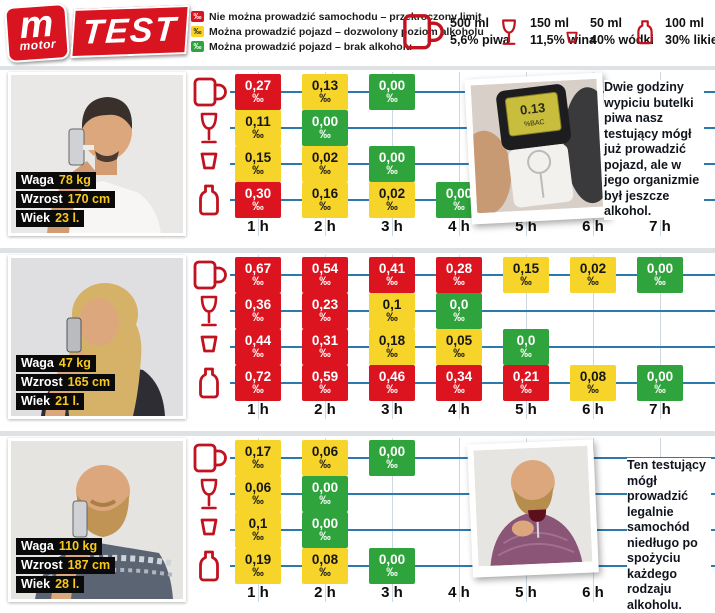 This screenshot has width=715, height=613. Describe the element at coordinates (534, 123) in the screenshot. I see `breathalyzer-screen-unit: %BAC` at that location.